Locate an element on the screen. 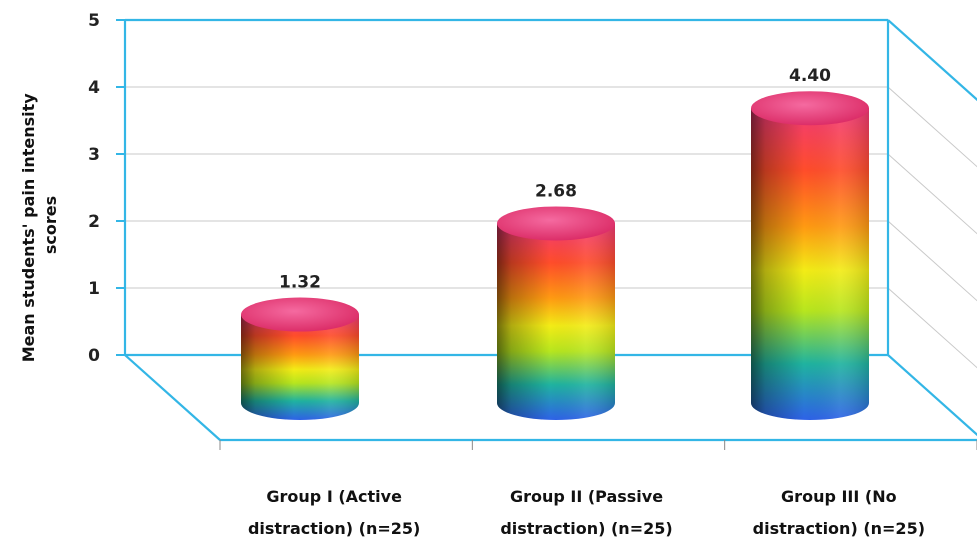 The height and width of the screenshot is (551, 977). value-label: 4.40 is located at coordinates (810, 76).